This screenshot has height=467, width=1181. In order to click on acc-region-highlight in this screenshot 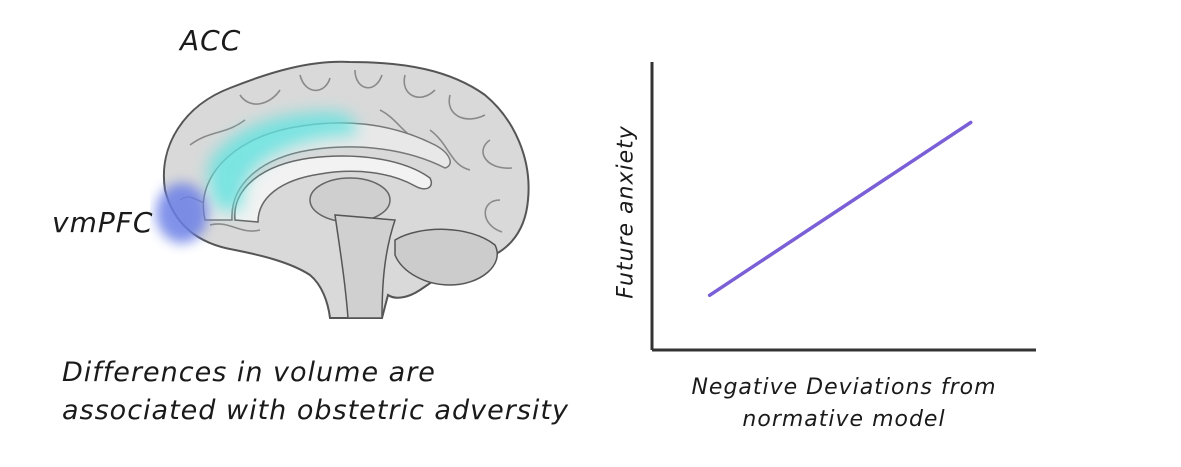, I will do `click(282, 161)`.